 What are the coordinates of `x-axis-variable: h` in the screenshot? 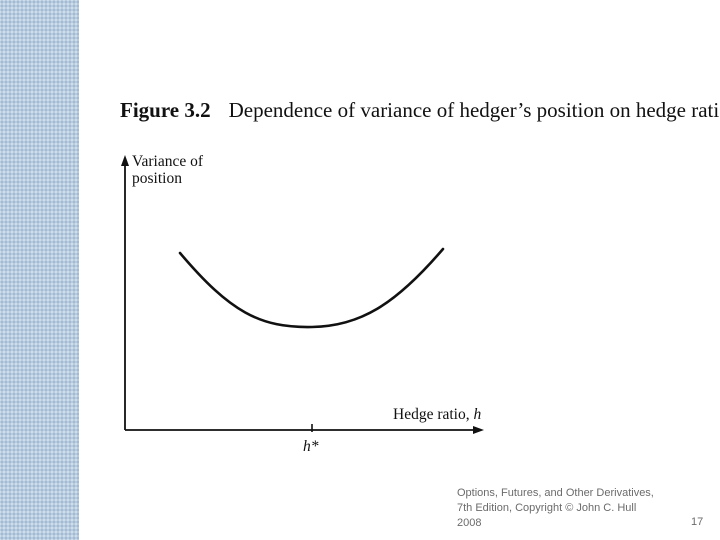 It's located at (477, 414).